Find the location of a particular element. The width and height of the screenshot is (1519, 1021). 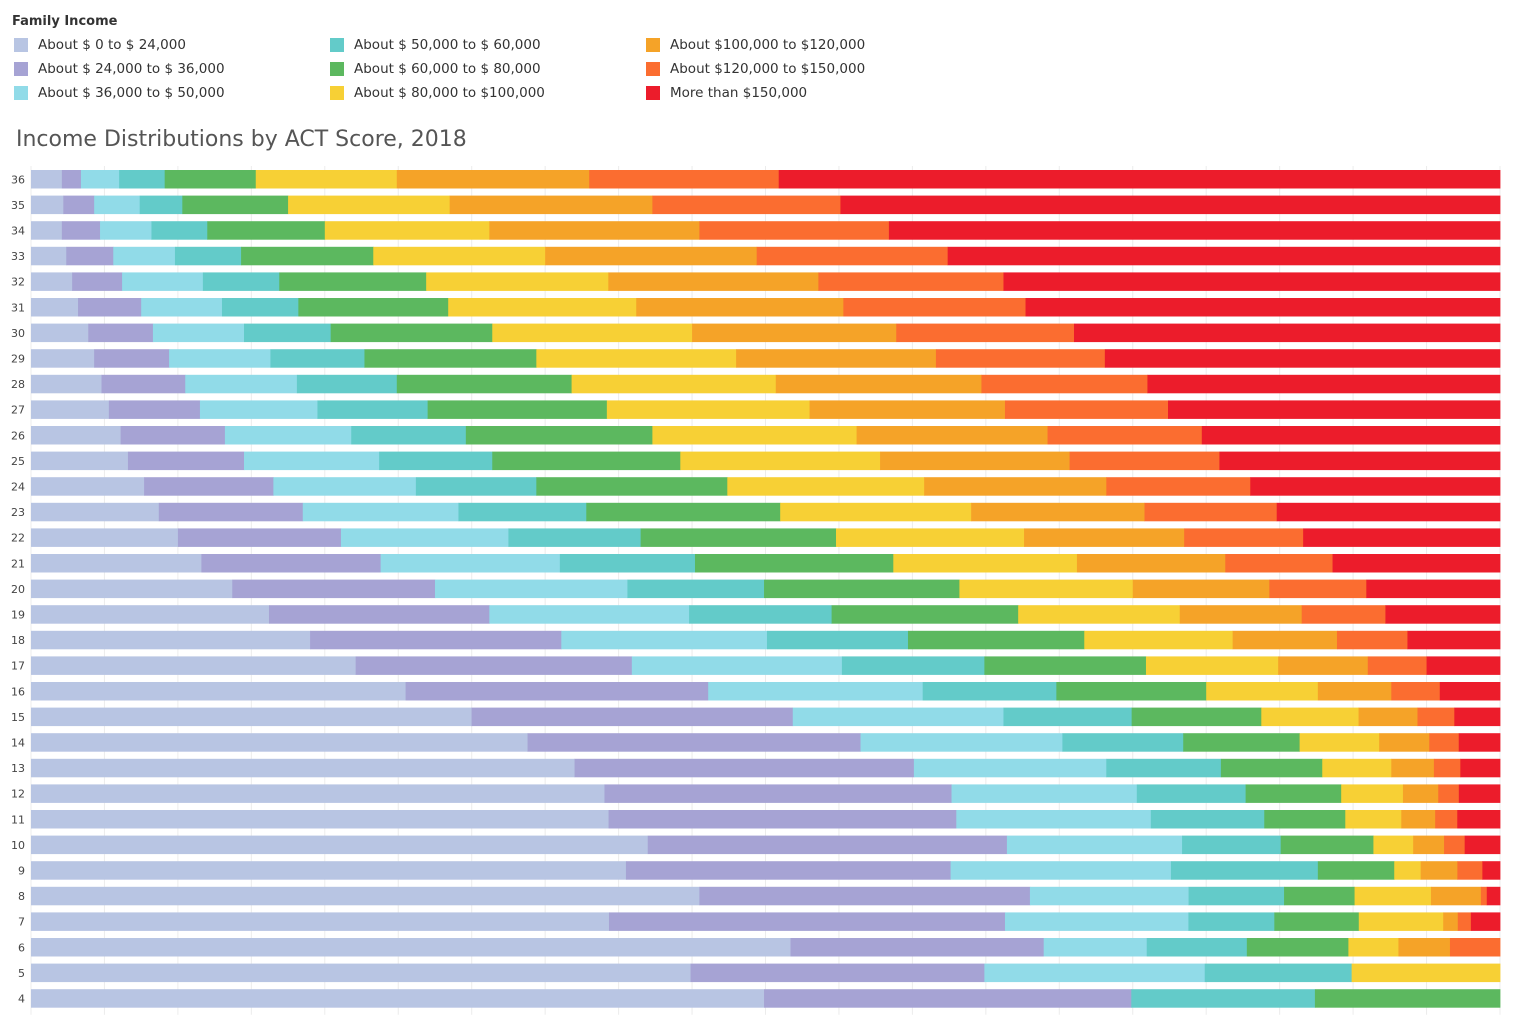

y-tick-label: 26 is located at coordinates (18, 435).